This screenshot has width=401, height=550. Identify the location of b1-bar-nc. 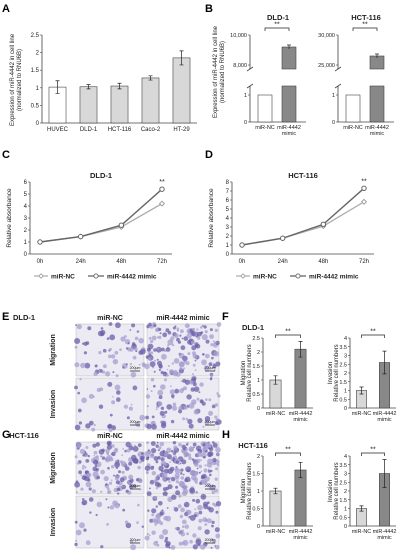
(265, 108).